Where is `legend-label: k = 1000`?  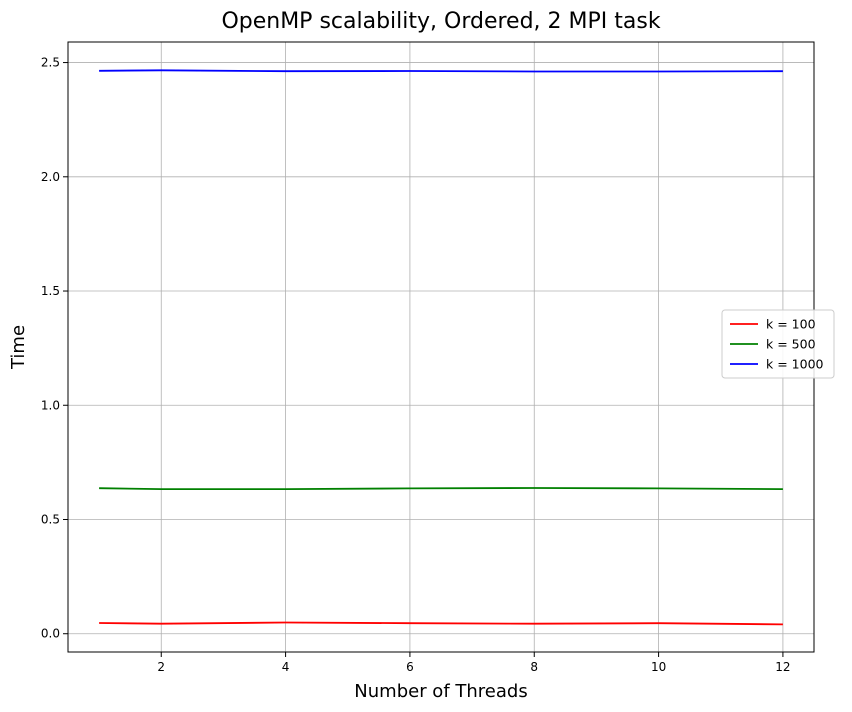
legend-label: k = 1000 is located at coordinates (795, 364).